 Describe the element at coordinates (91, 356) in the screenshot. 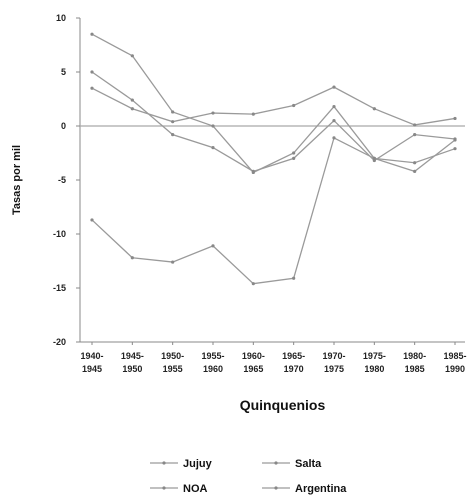

I see `x-tick-label: 1940-` at that location.